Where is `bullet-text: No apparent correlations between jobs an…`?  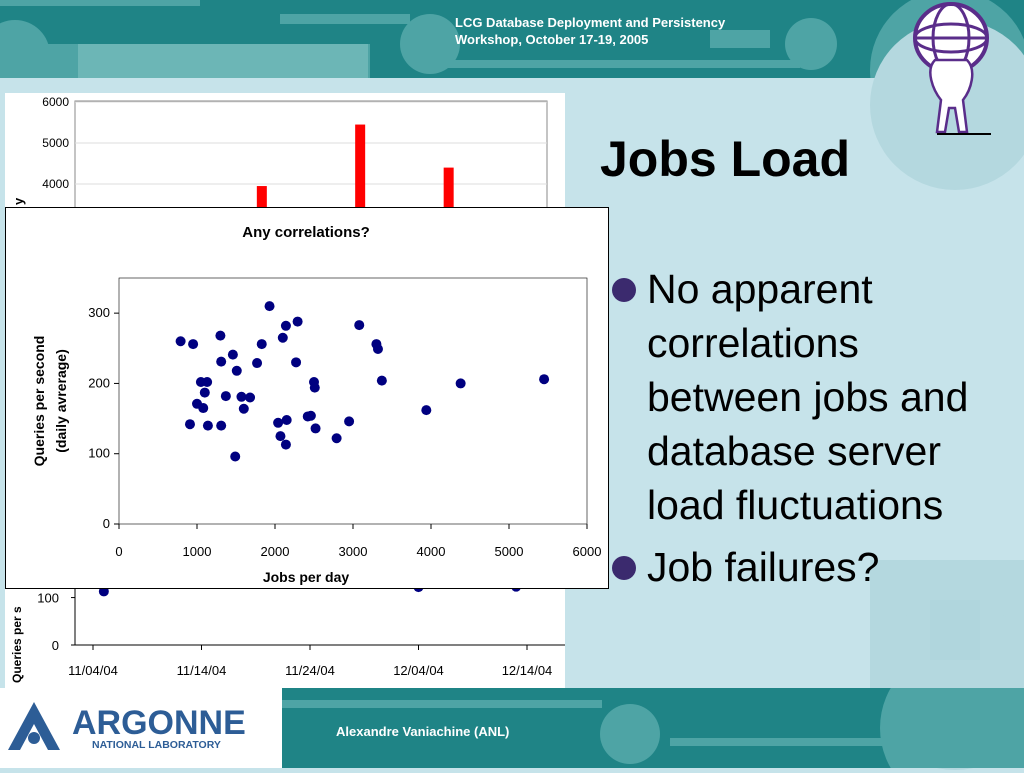 bullet-text: No apparent correlations between jobs an… is located at coordinates (808, 397).